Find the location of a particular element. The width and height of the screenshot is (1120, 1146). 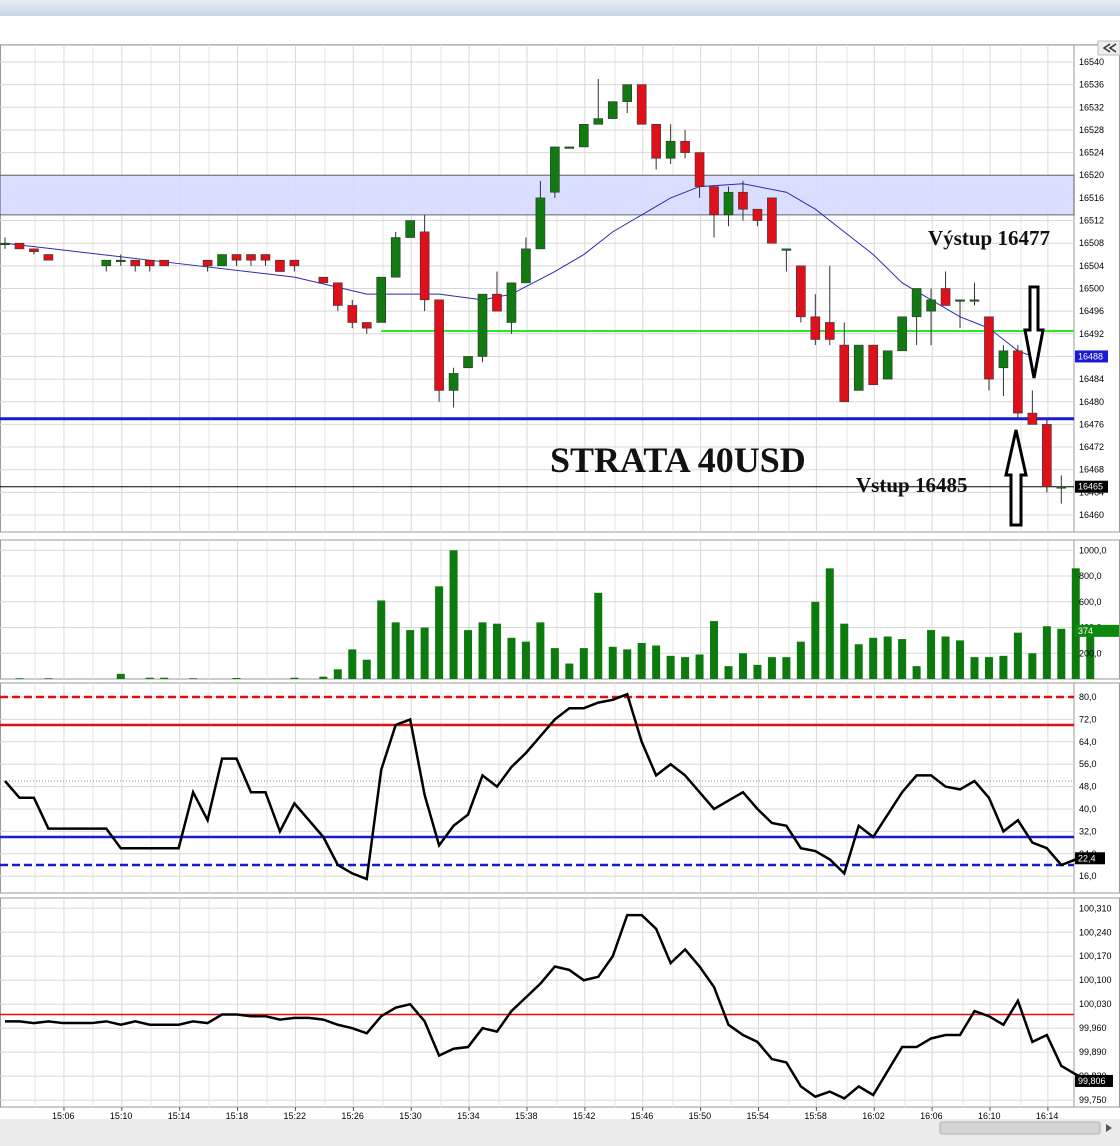

volume-last-label: 374 is located at coordinates (1085, 631).